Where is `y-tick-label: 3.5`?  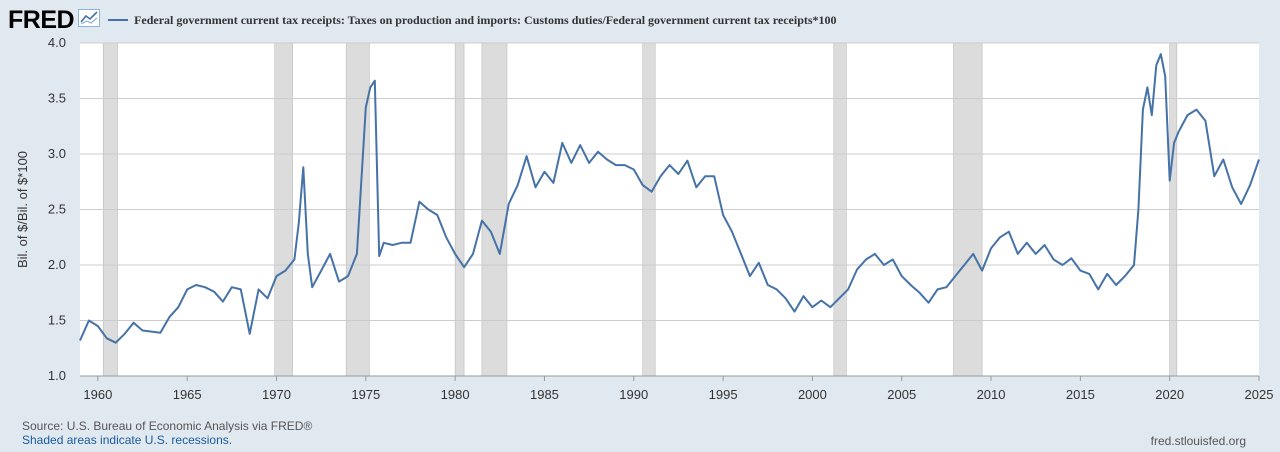
y-tick-label: 3.5 is located at coordinates (57, 98).